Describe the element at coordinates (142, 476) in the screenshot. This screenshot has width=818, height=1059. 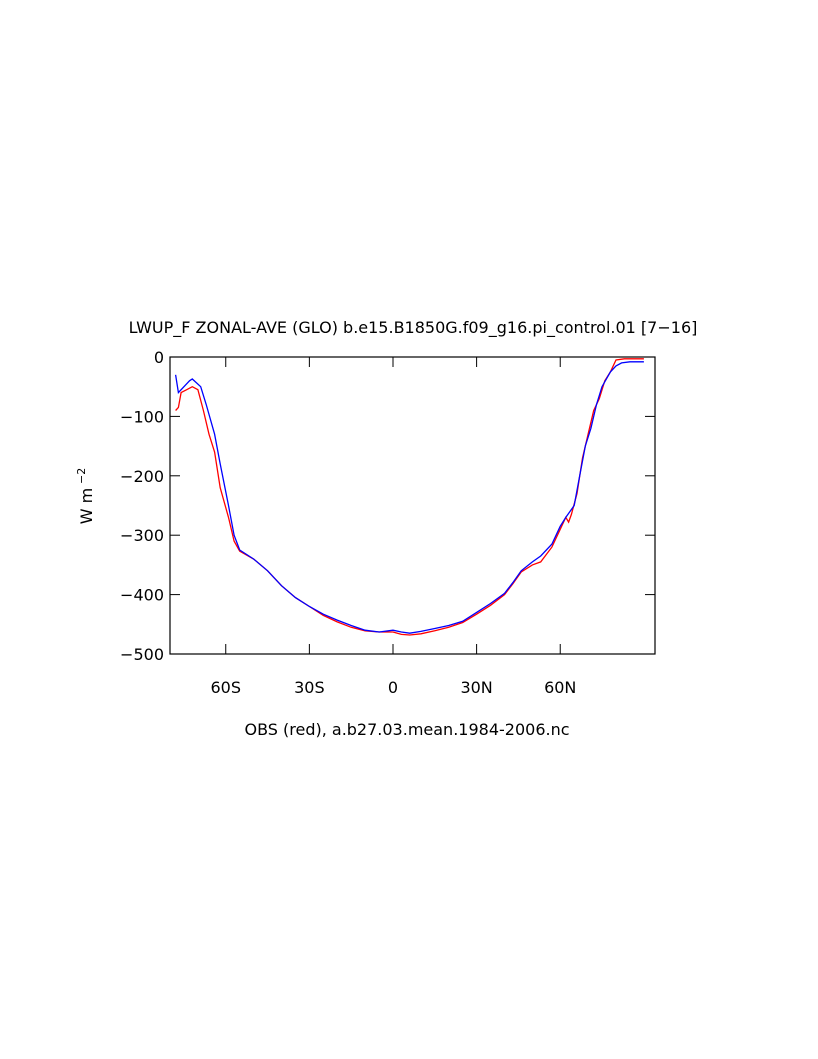
I see `y-tick-label: −200` at that location.